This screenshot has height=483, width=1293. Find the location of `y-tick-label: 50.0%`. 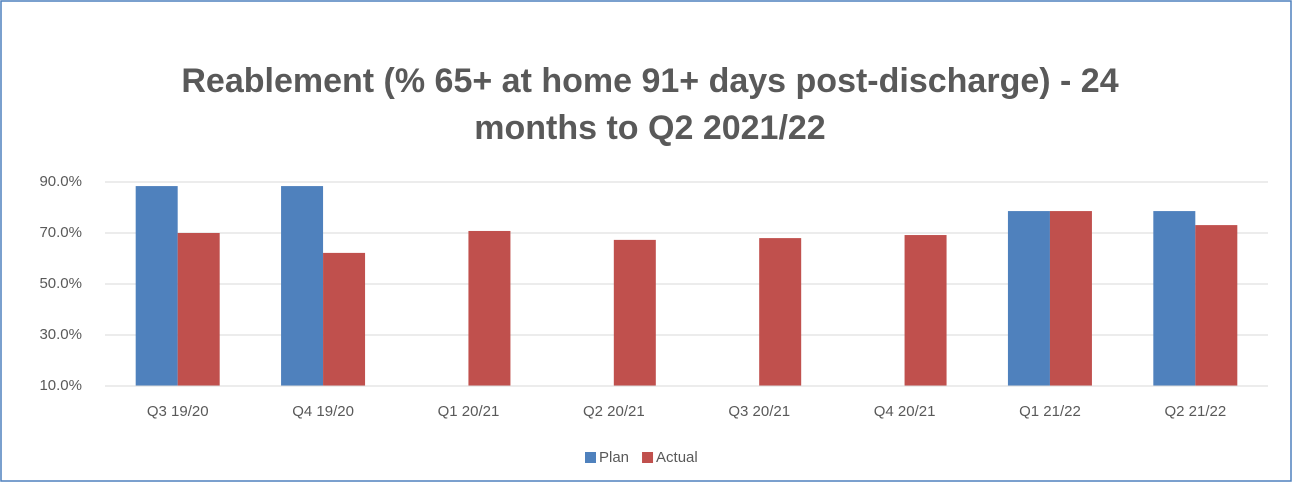

y-tick-label: 50.0% is located at coordinates (60, 283).